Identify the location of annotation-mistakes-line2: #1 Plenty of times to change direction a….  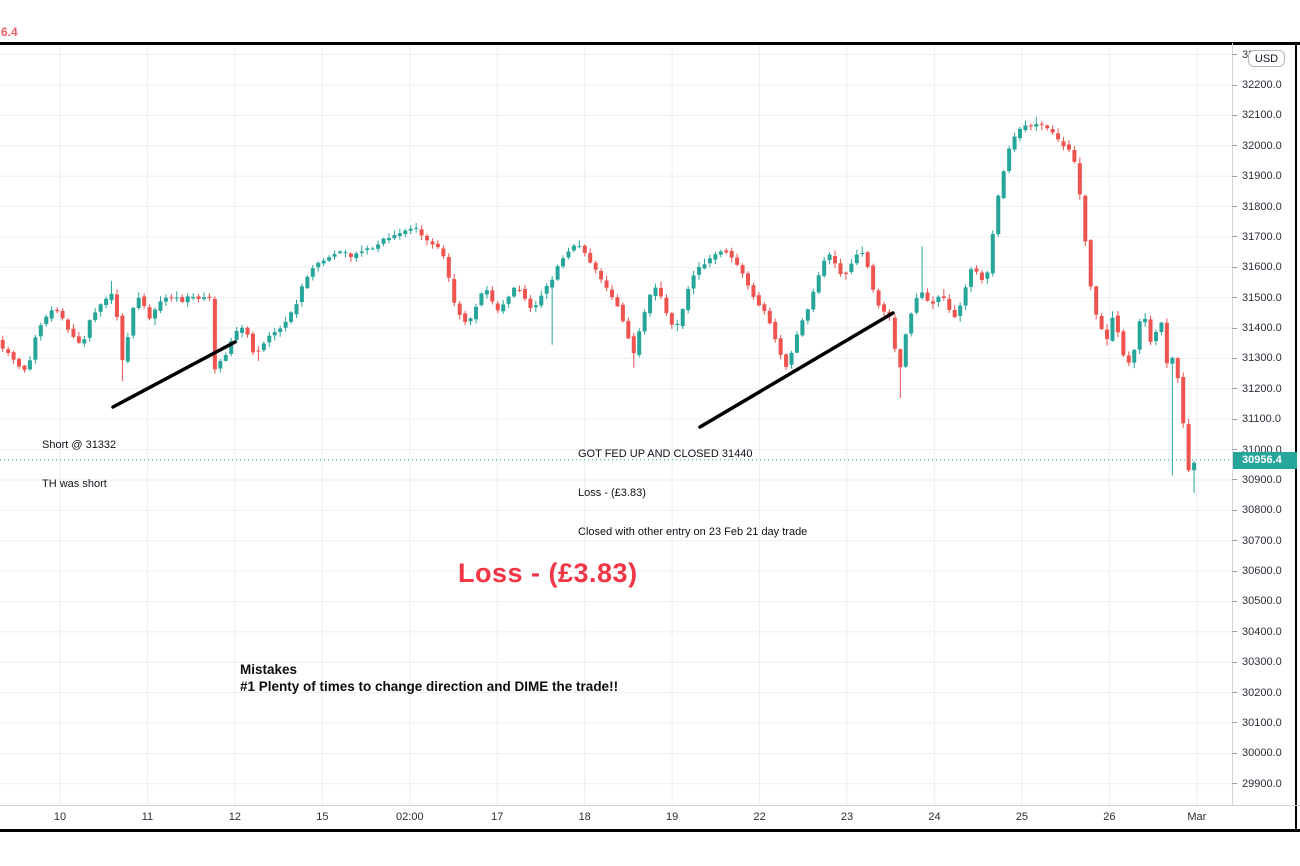
(429, 686).